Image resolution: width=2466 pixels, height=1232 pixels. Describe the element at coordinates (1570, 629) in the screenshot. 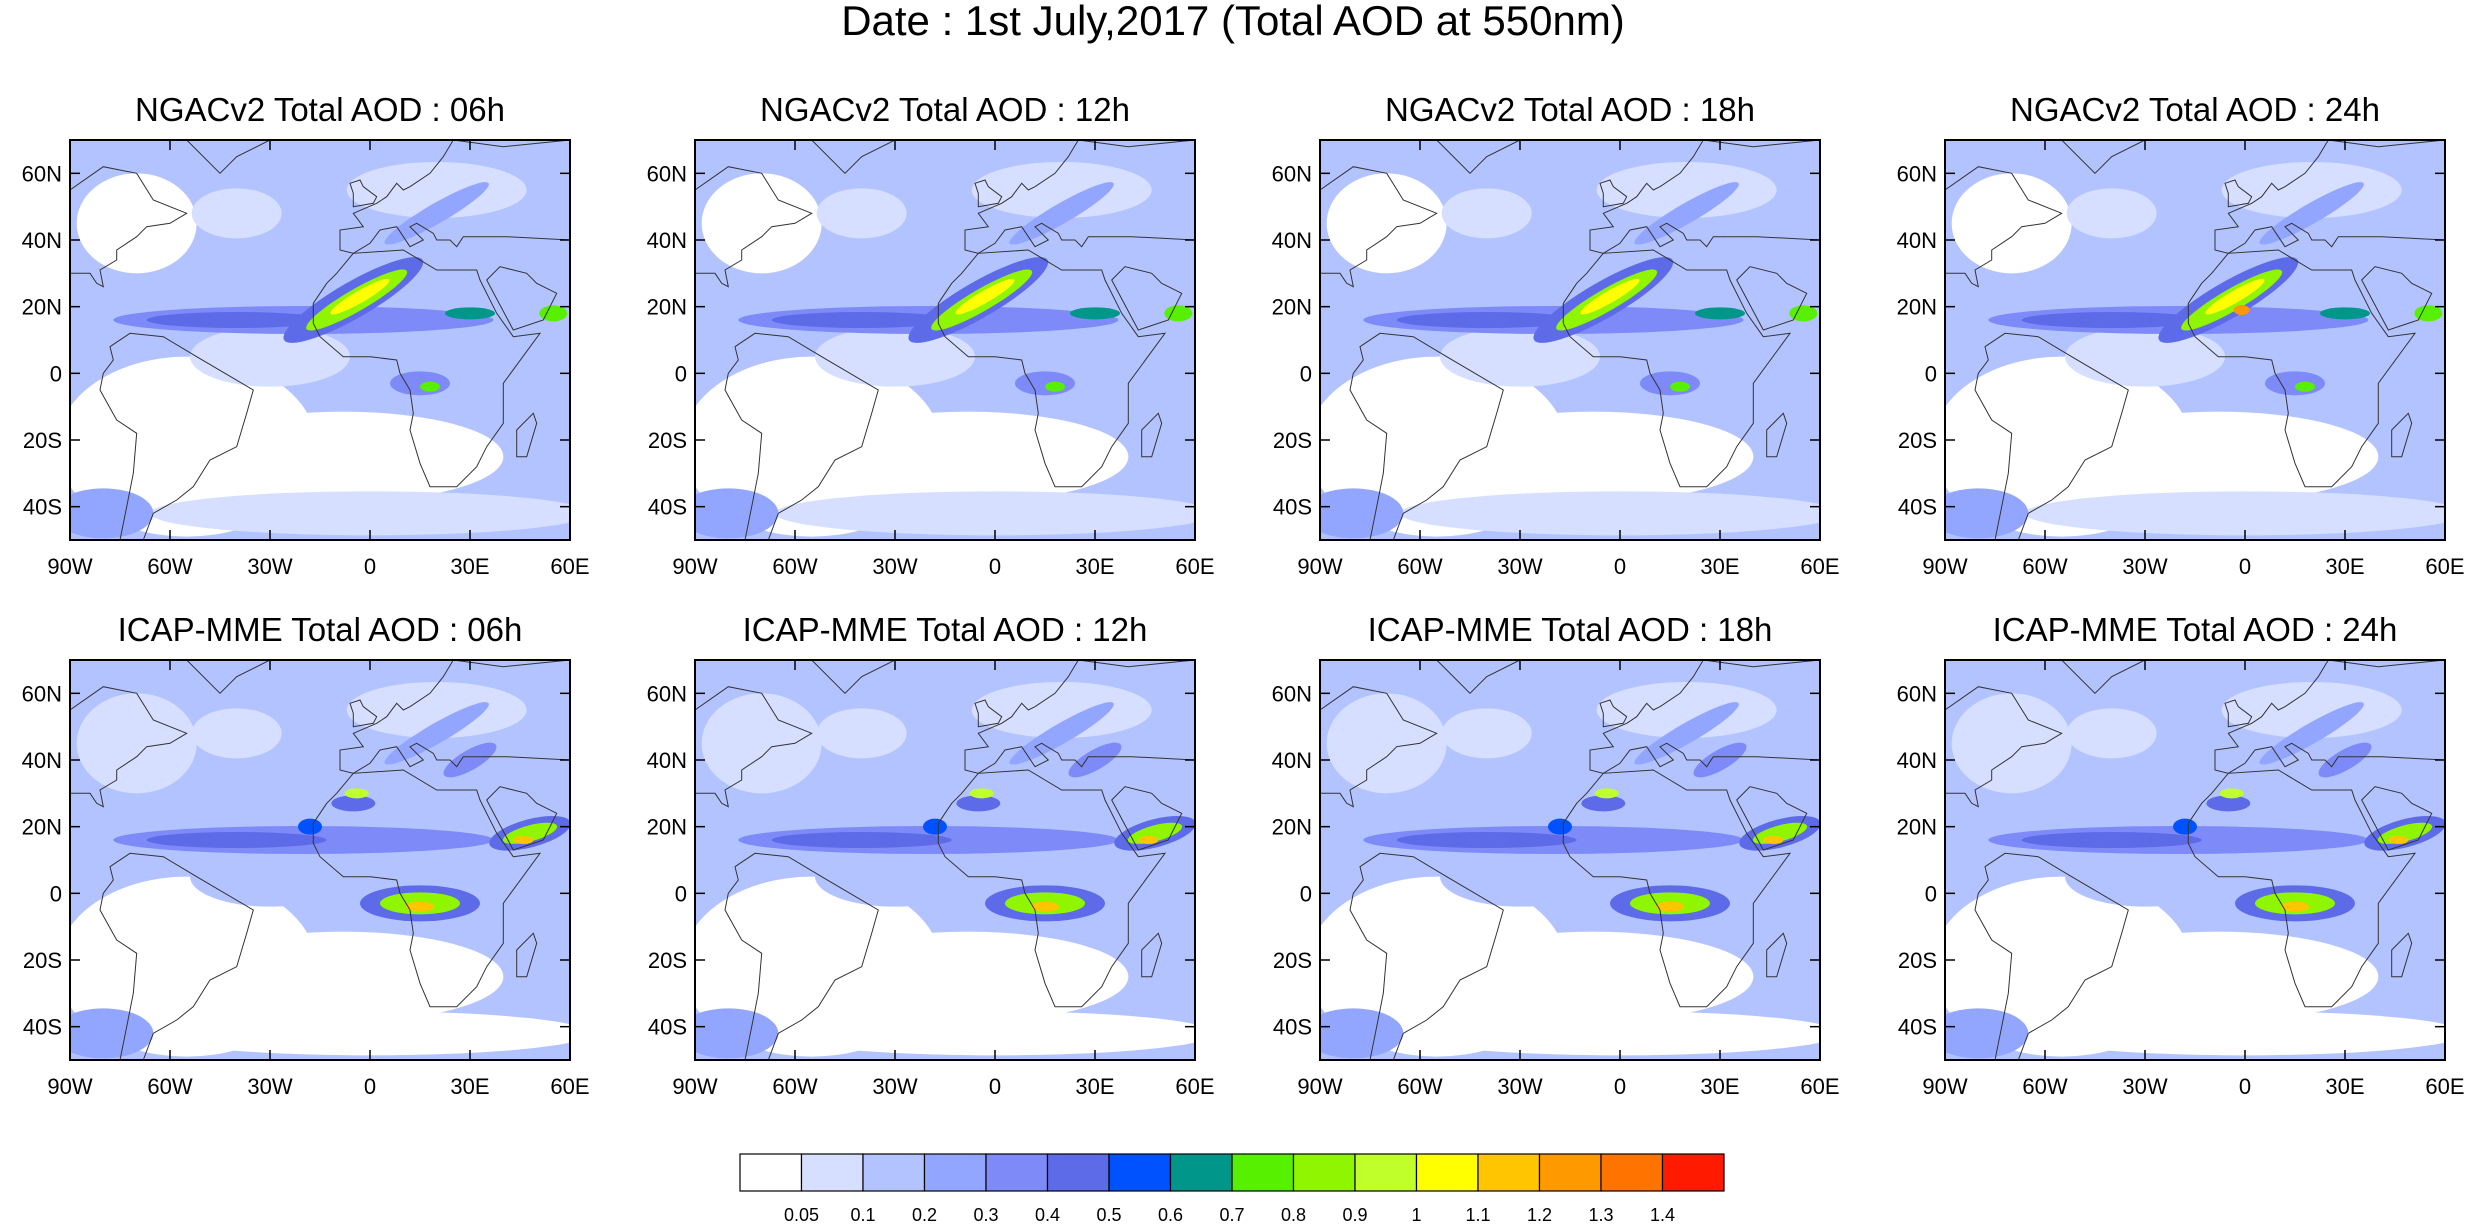

I see `panel-title: ICAP-MME Total AOD : 18h` at that location.